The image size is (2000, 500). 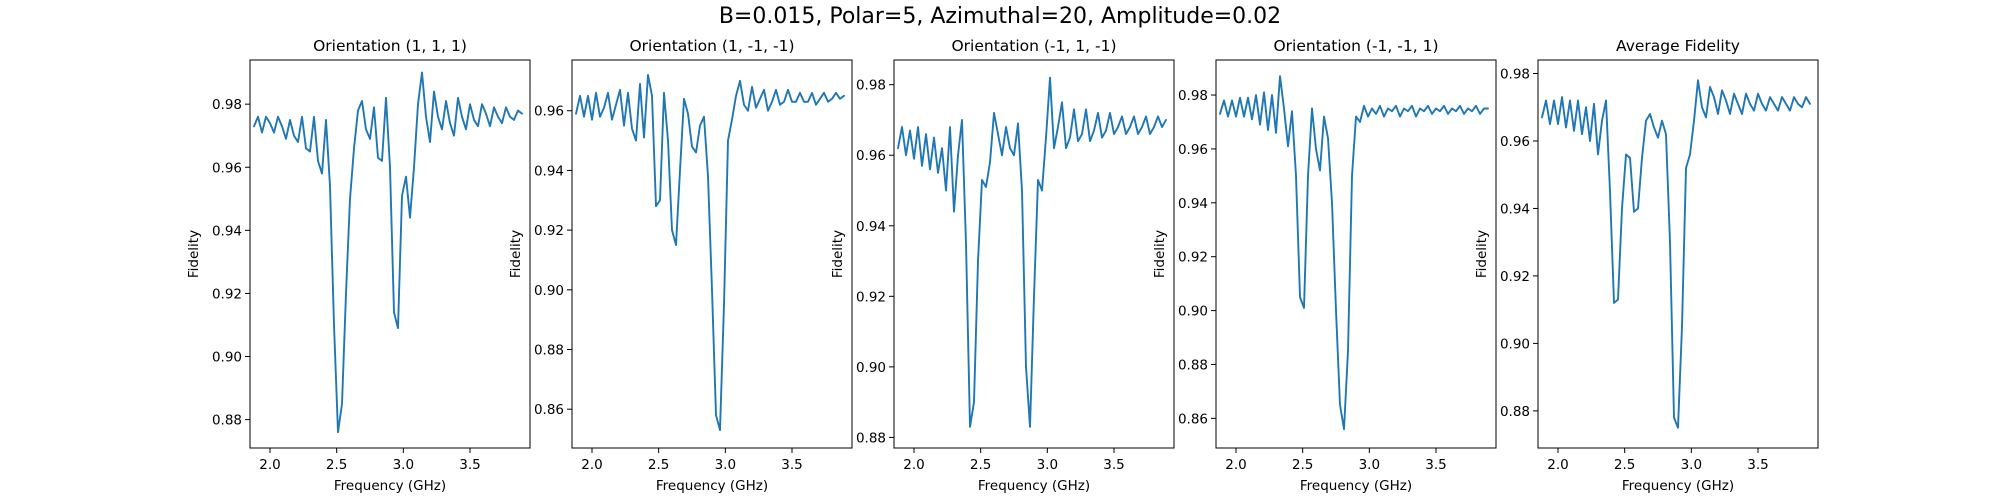 I want to click on subplot-title: Orientation (-1, 1, -1), so click(x=1033, y=46).